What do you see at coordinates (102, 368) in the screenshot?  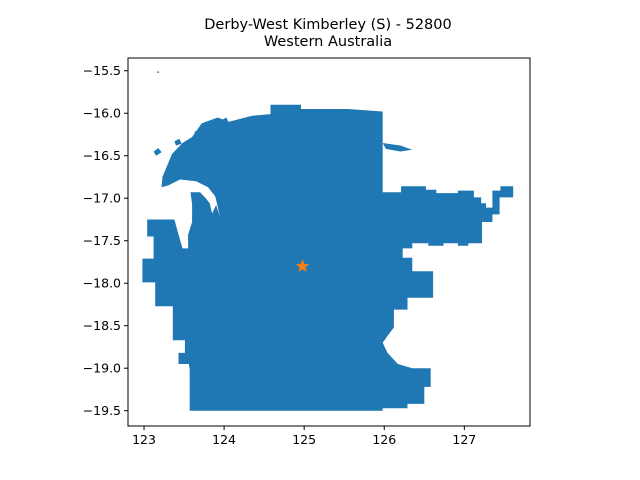 I see `y-tick-label: −19.0` at bounding box center [102, 368].